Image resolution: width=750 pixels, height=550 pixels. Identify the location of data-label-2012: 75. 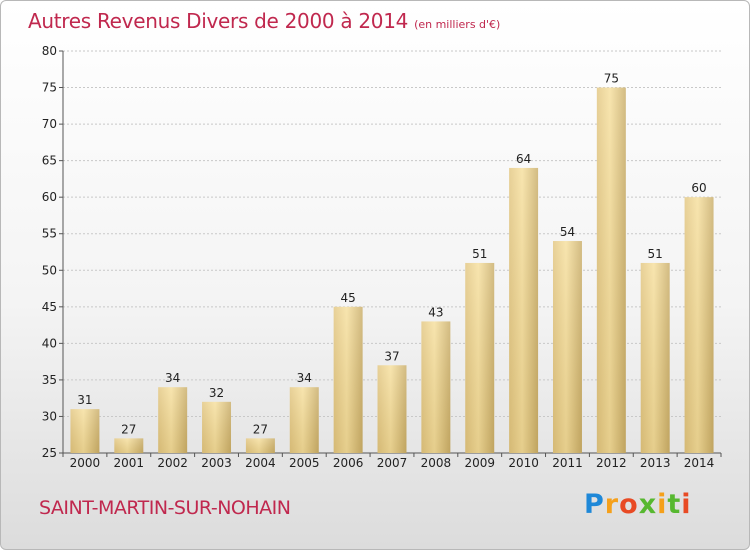
(611, 79).